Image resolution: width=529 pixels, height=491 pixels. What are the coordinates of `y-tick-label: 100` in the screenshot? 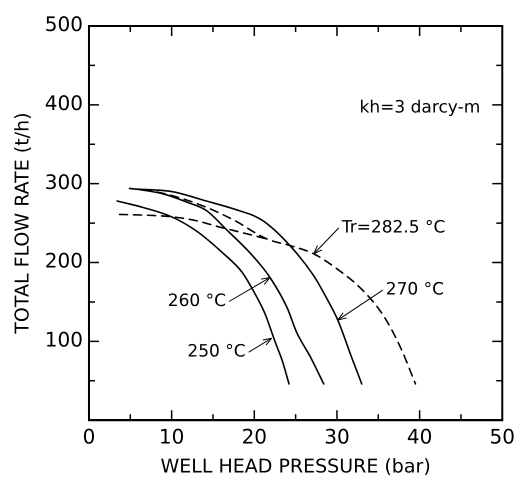 It's located at (63, 340).